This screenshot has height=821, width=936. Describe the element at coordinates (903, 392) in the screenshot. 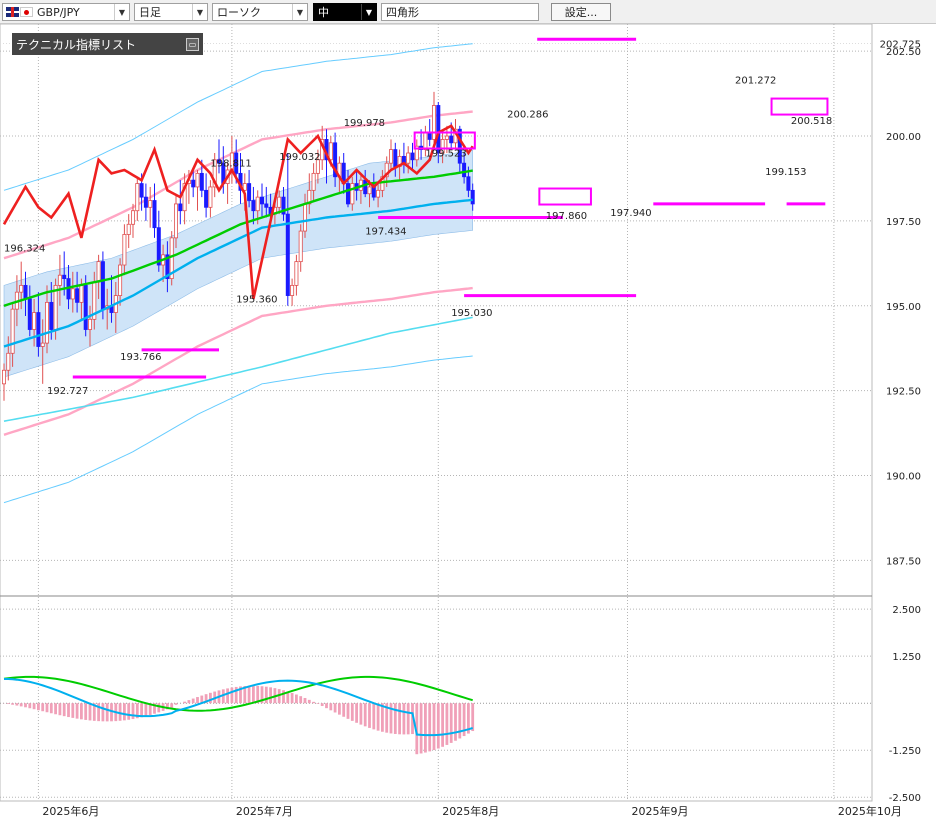

I see `price-tick-label: 192.50` at that location.